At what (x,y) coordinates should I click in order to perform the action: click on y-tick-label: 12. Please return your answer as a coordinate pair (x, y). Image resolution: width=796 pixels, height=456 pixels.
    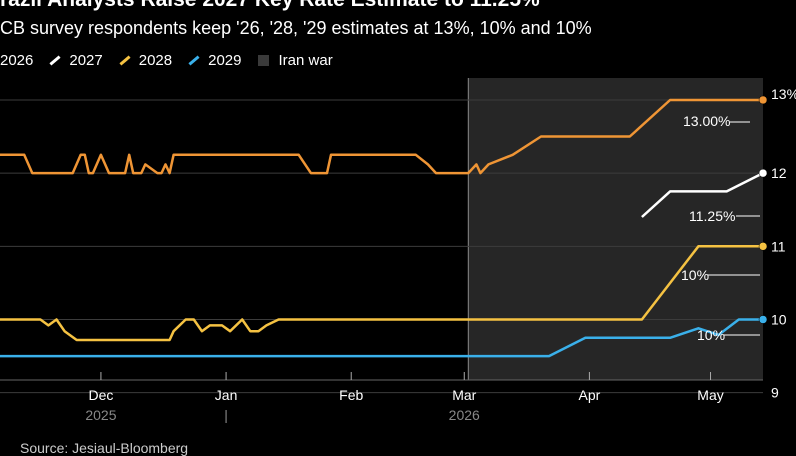
    Looking at the image, I should click on (779, 173).